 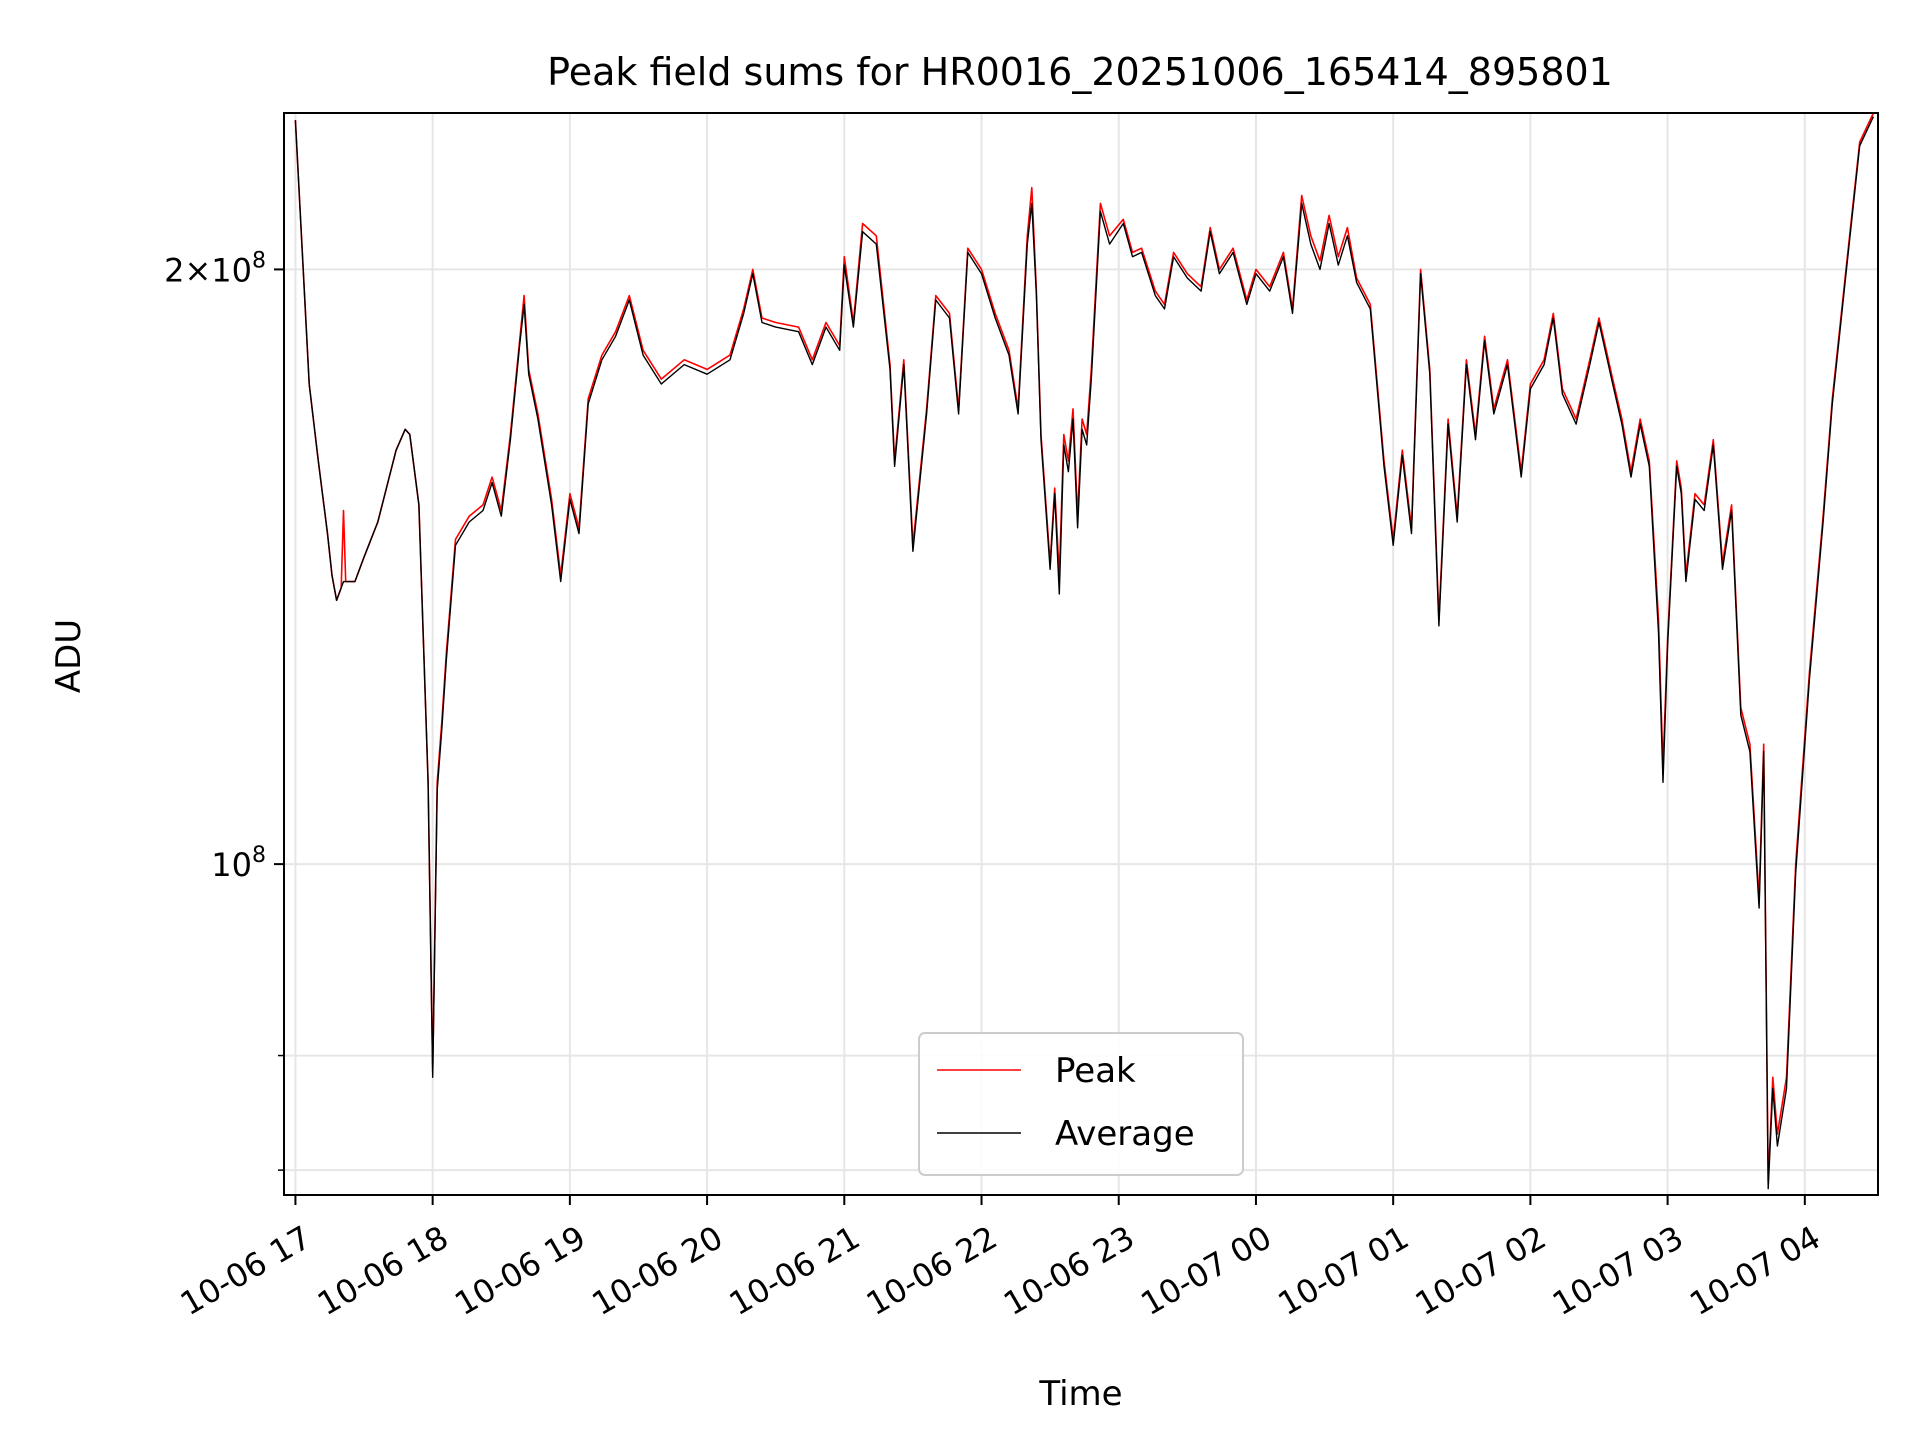 What do you see at coordinates (69, 656) in the screenshot?
I see `y-axis-label: ADU` at bounding box center [69, 656].